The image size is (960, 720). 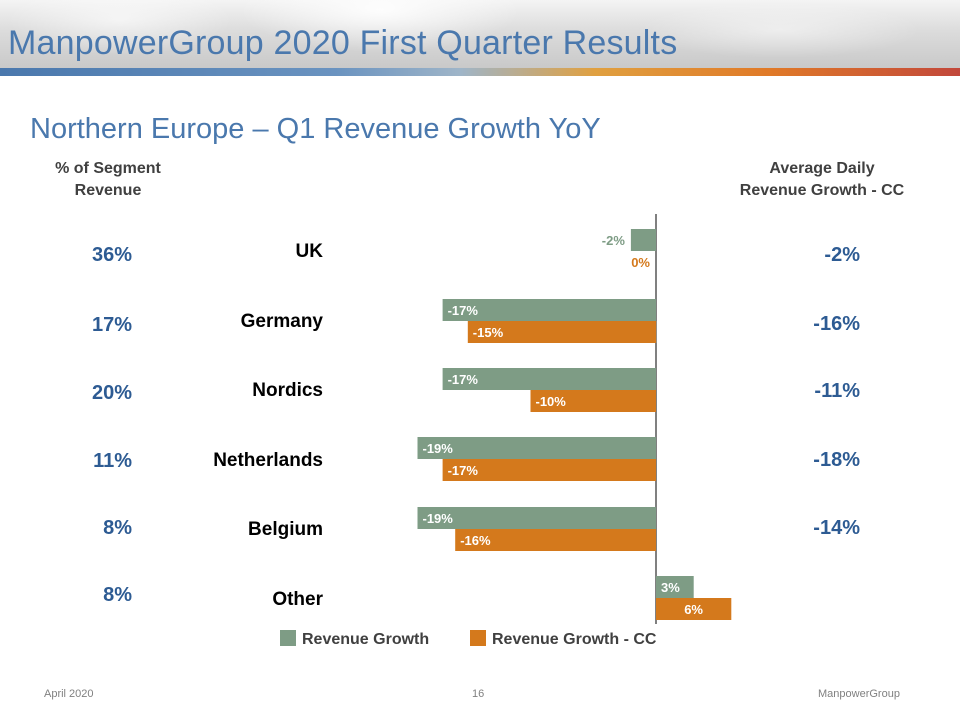 I want to click on title-banner: ManpowerGroup 2020 First Quarter Results, so click(x=480, y=34).